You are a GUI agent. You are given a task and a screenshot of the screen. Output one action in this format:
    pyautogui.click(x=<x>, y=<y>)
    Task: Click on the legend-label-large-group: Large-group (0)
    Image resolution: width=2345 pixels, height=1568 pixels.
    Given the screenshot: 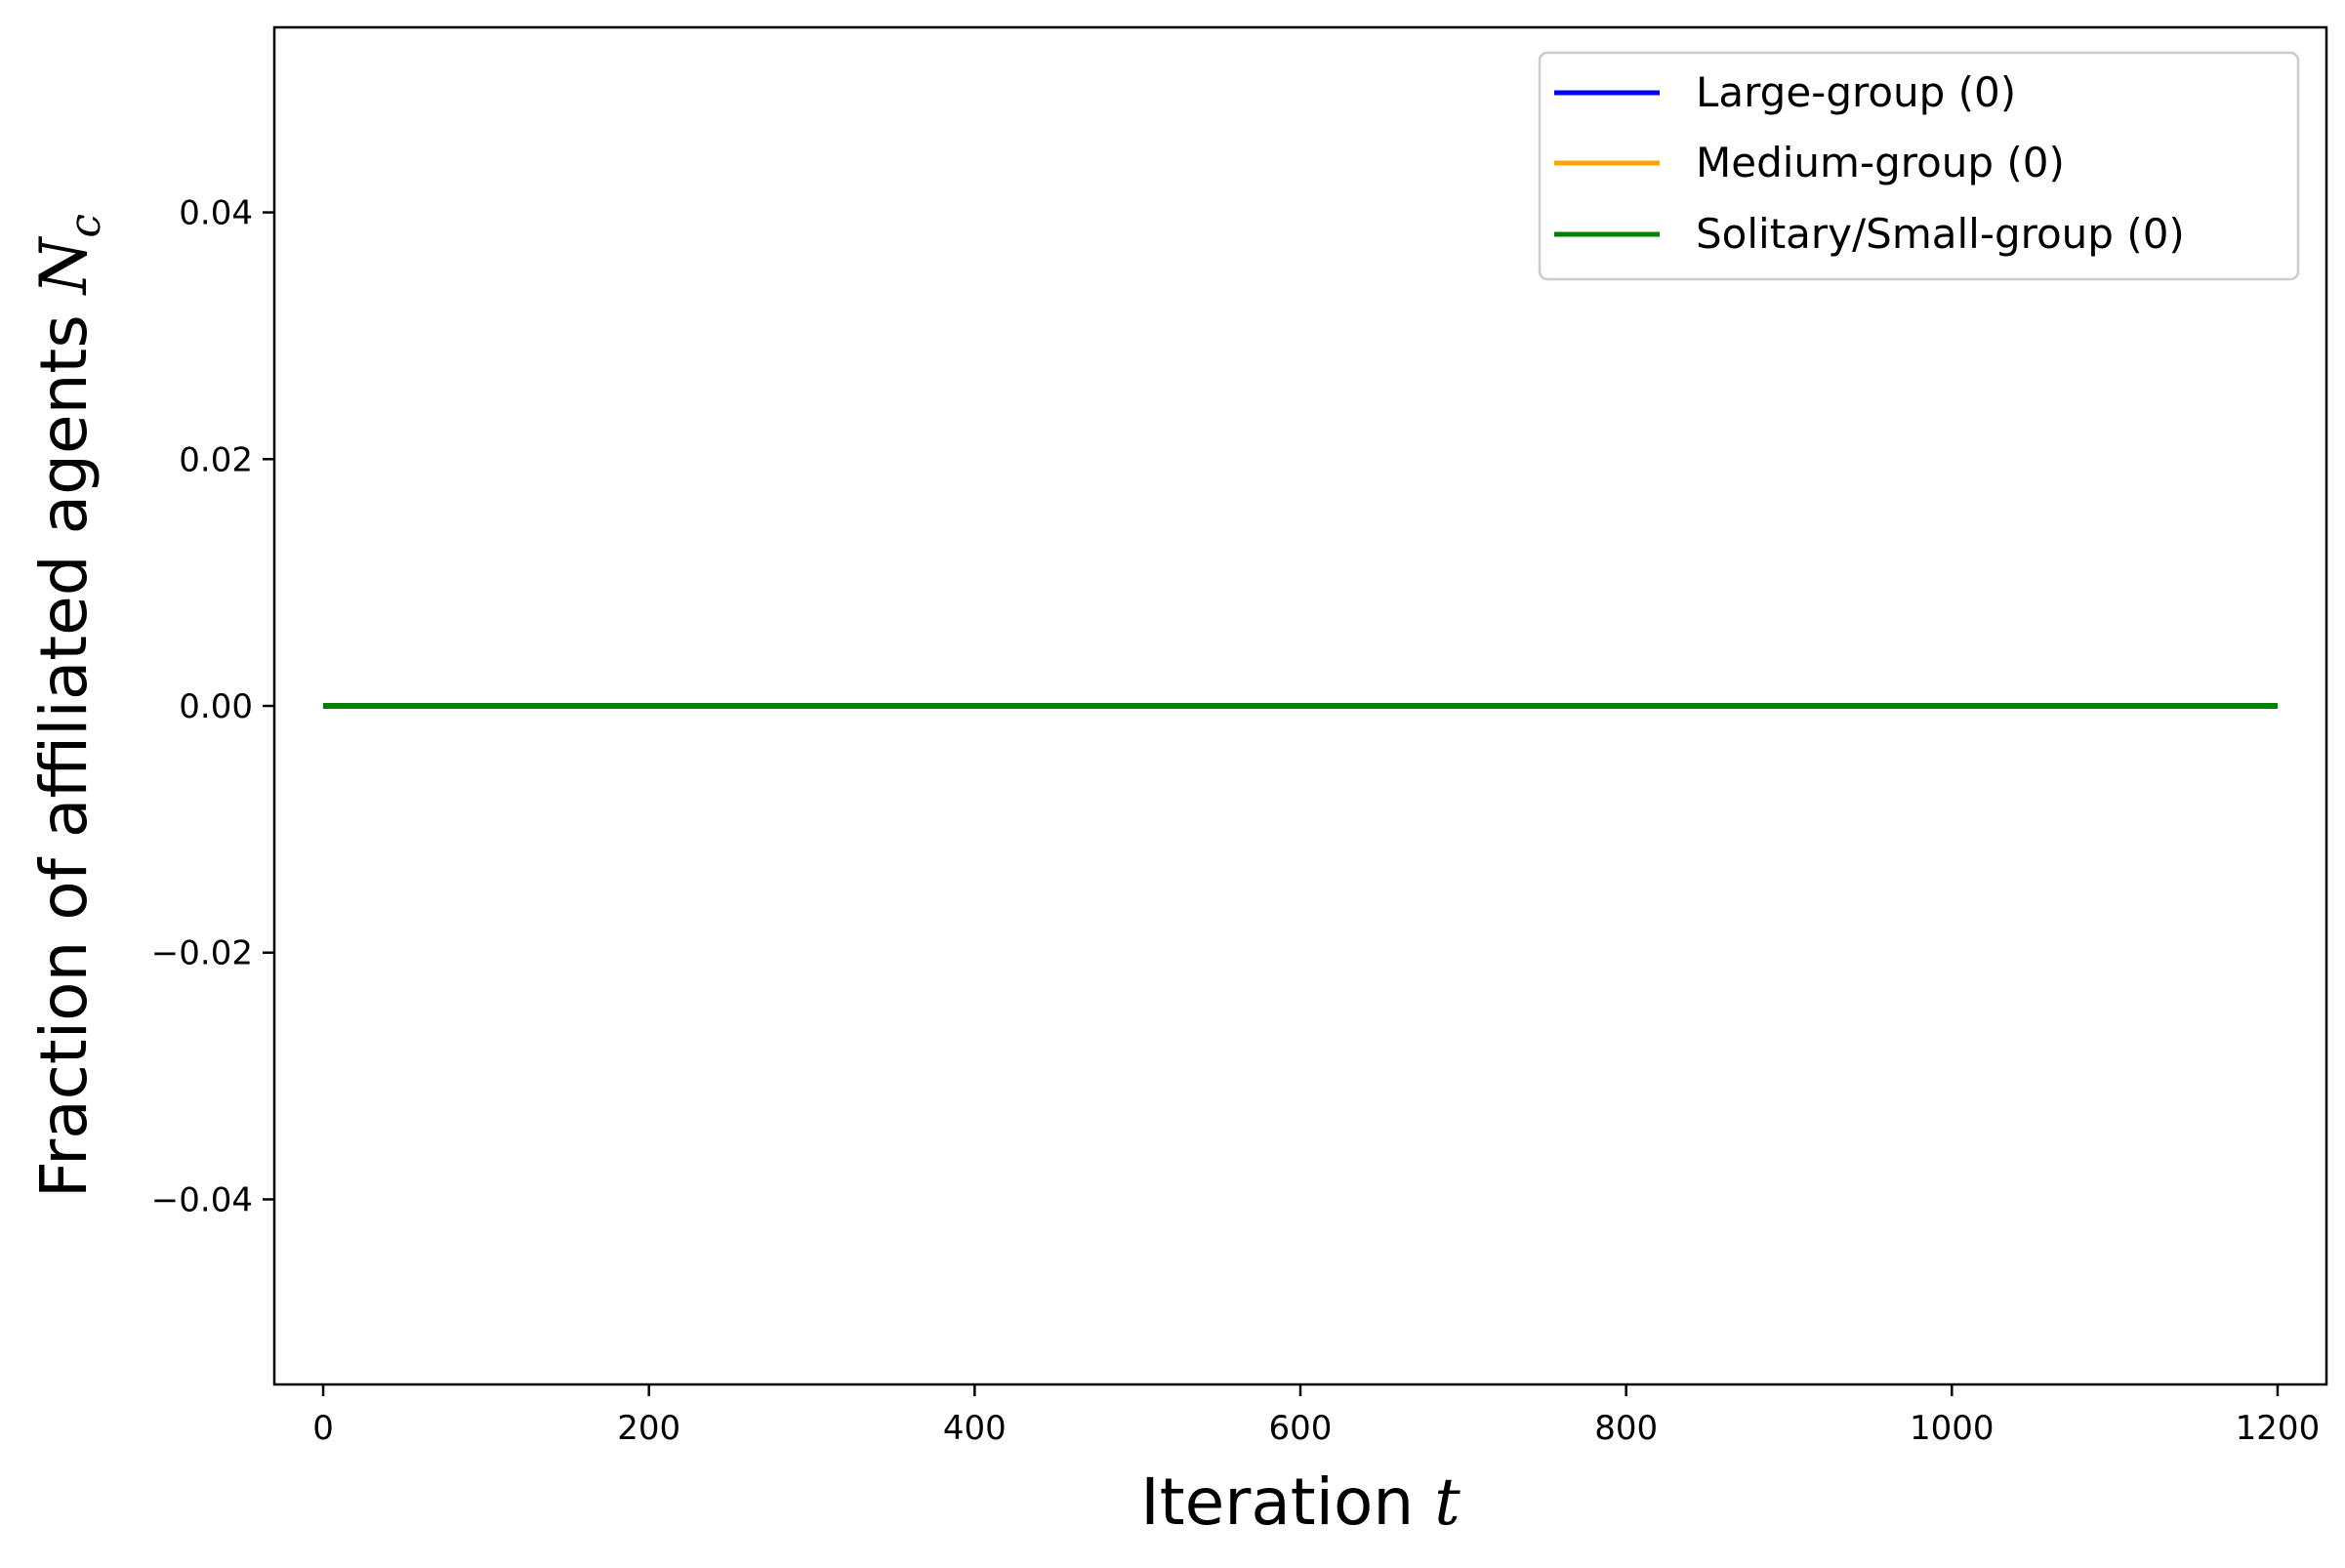 What is the action you would take?
    pyautogui.click(x=1856, y=92)
    